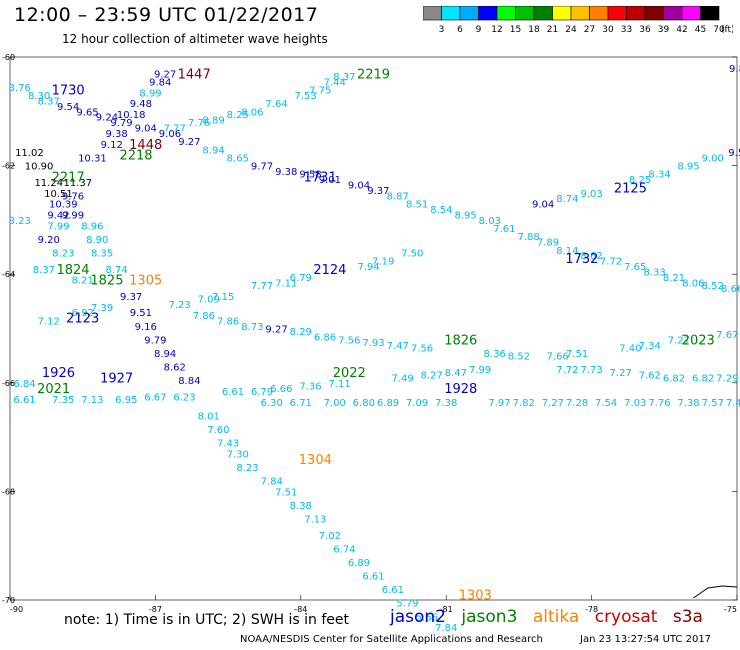 The height and width of the screenshot is (650, 740). I want to click on colorbar-tick-label: 6, so click(460, 30).